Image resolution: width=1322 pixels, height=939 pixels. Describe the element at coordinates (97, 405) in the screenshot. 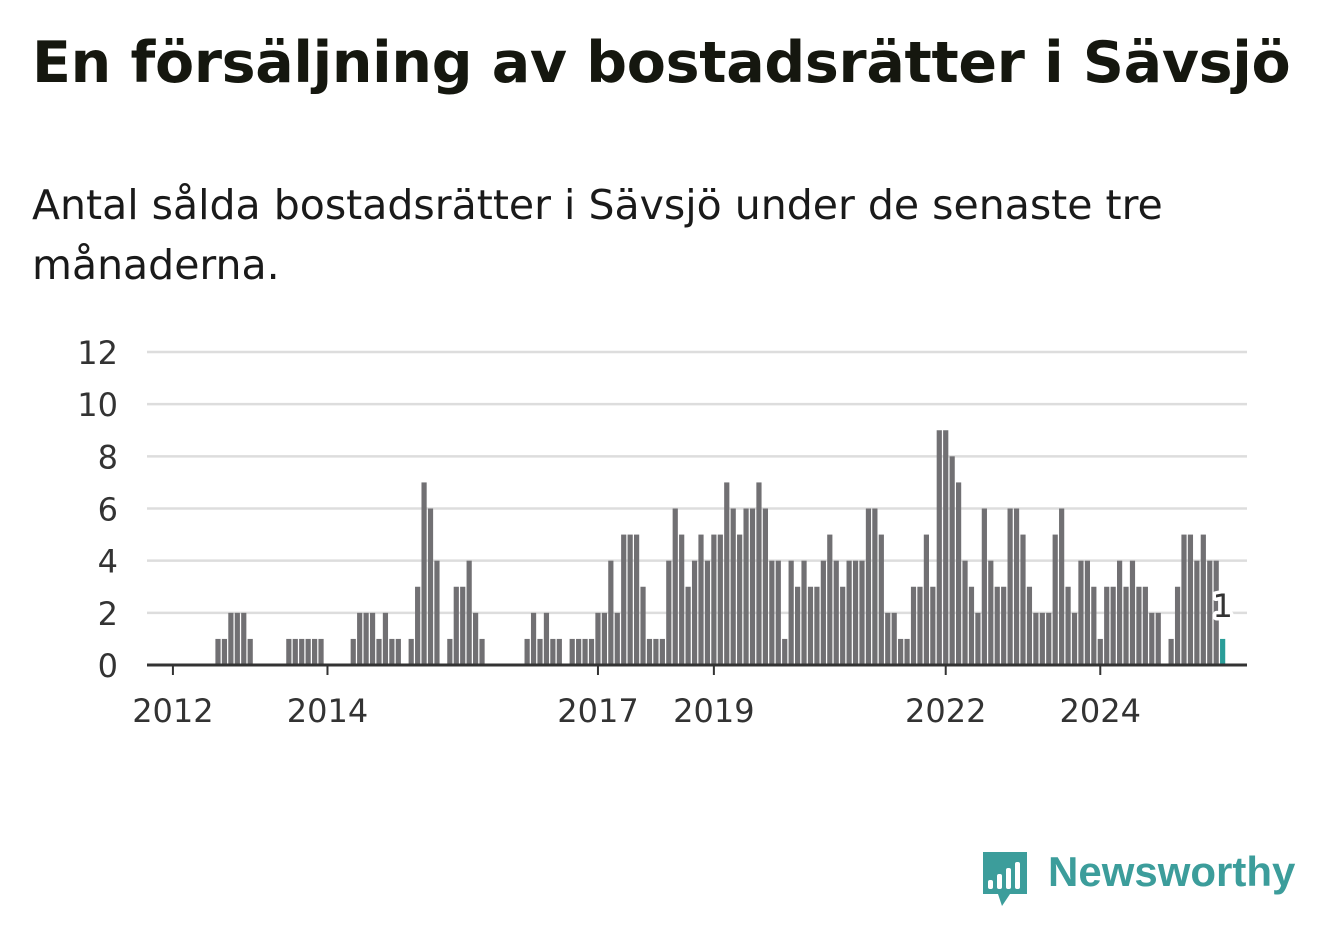

I see `y-tick-label: 10` at that location.